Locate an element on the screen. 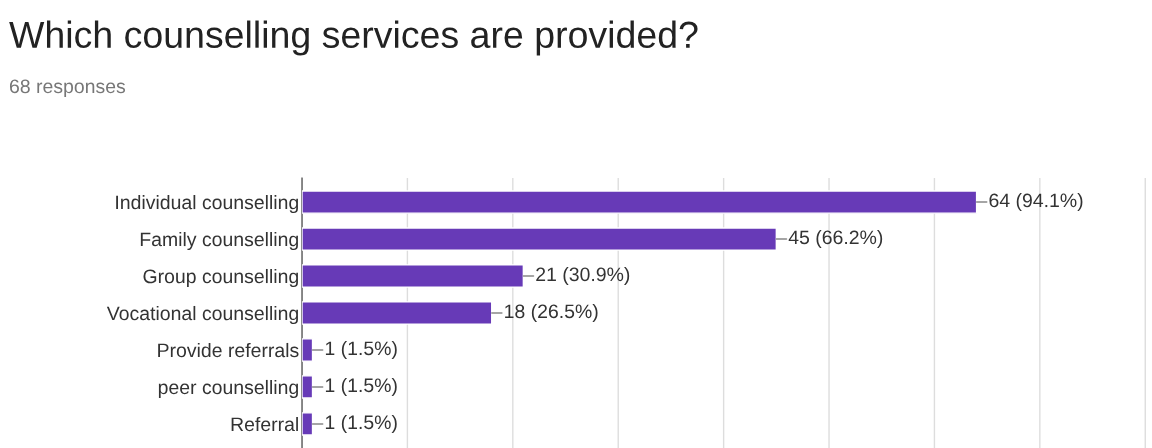 The image size is (1152, 448). y-tick-label: peer counselling is located at coordinates (228, 389).